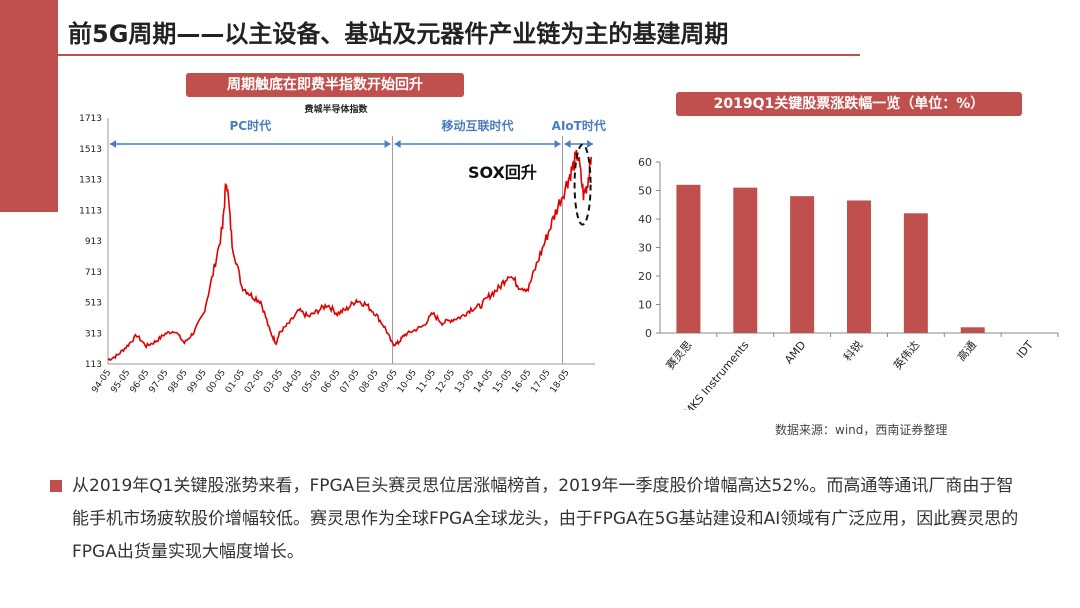  I want to click on bar-chart-x-tick: 赛灵思, so click(679, 355).